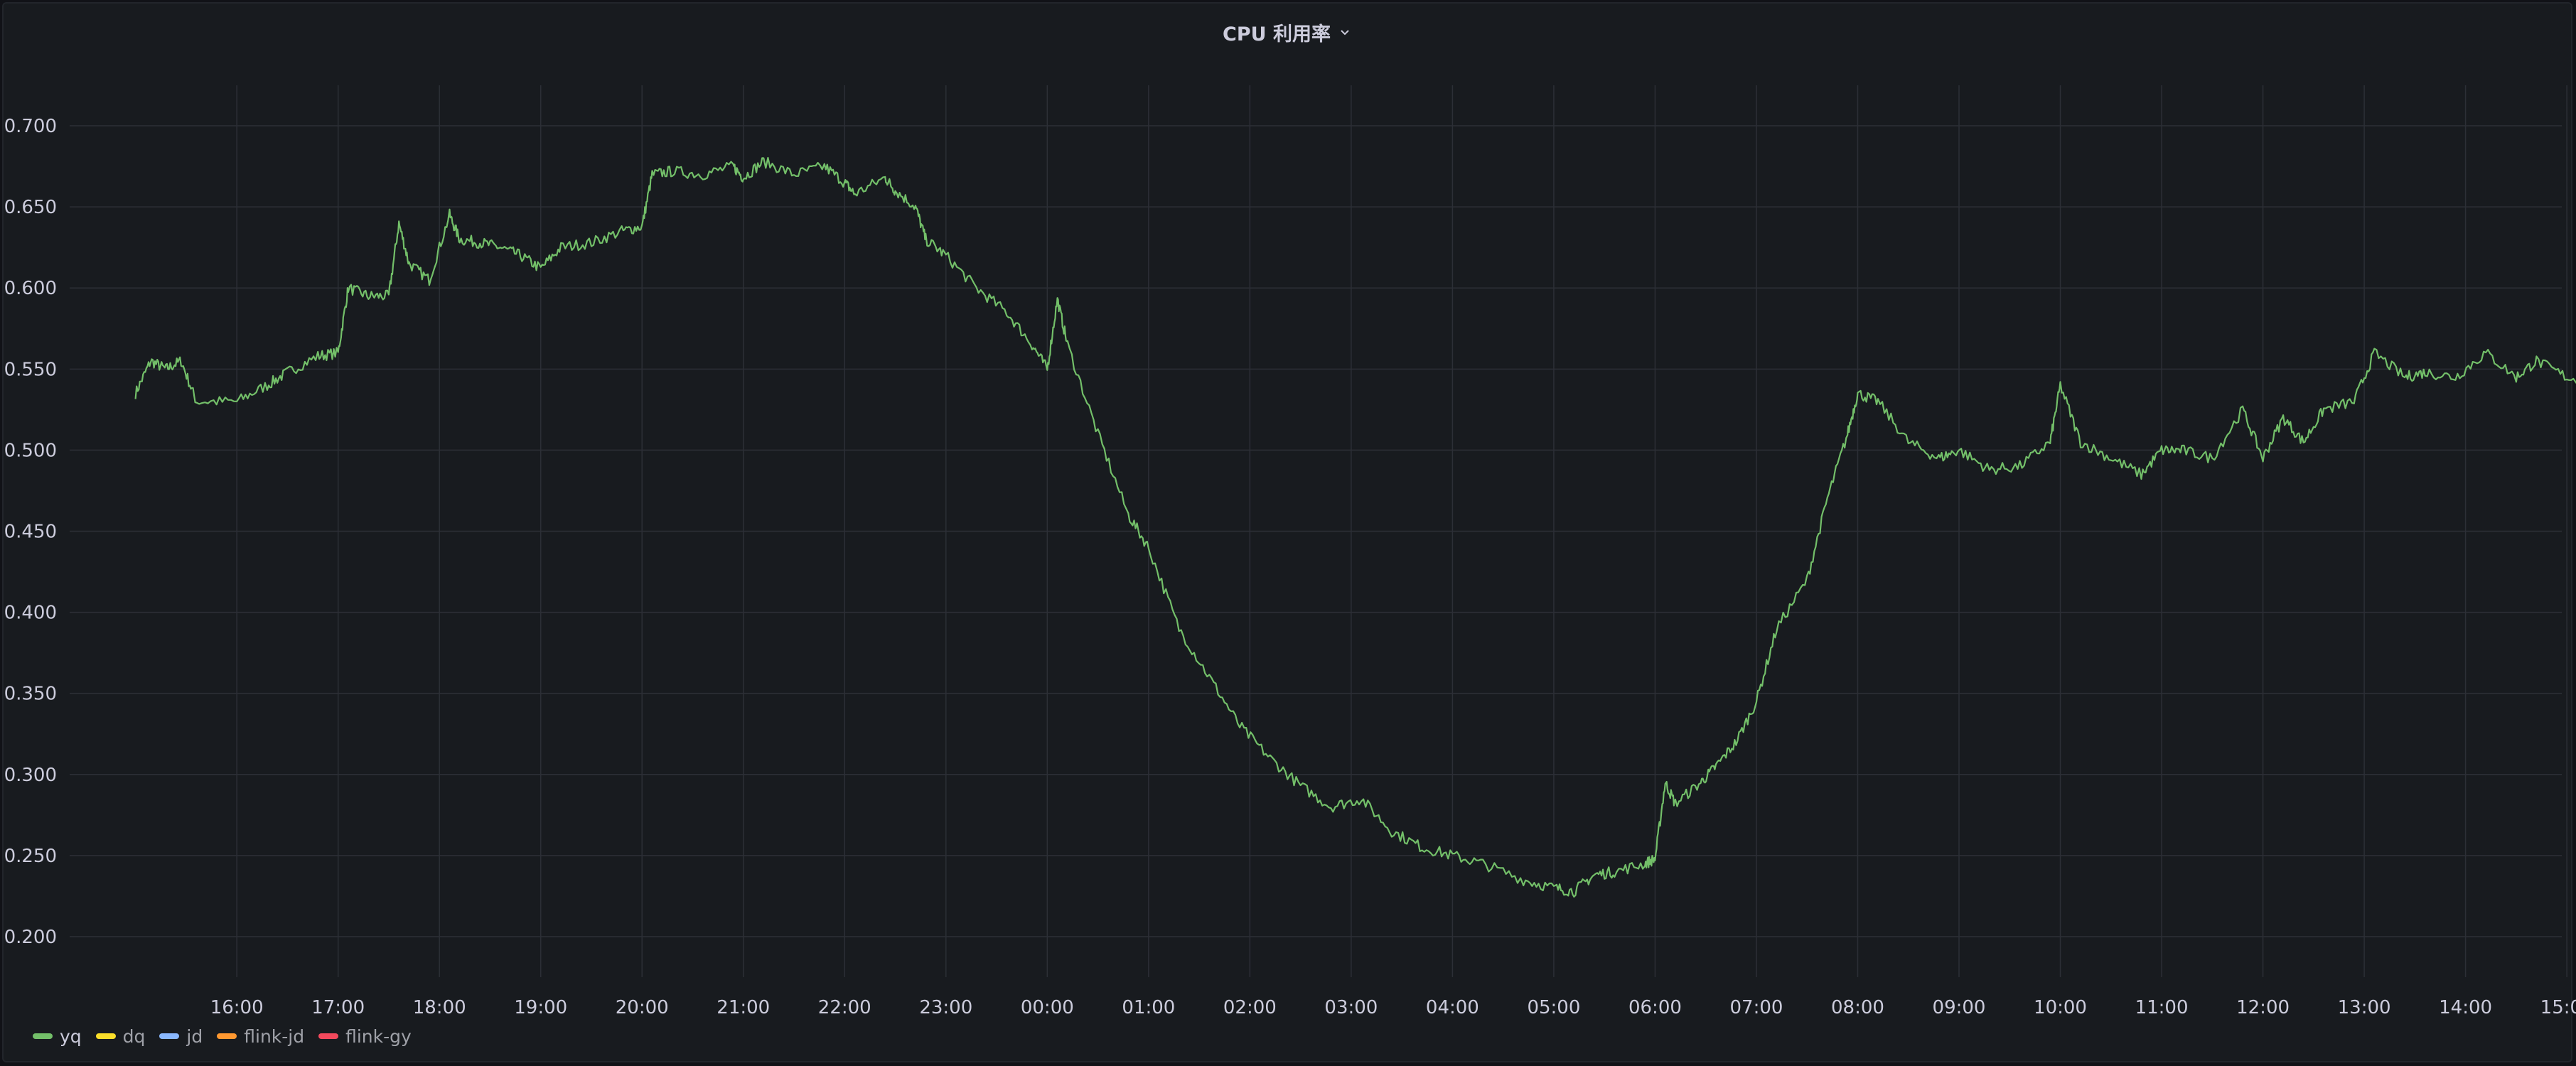 Image resolution: width=2576 pixels, height=1066 pixels. Describe the element at coordinates (1959, 1007) in the screenshot. I see `x-tick-label: 09:00` at that location.